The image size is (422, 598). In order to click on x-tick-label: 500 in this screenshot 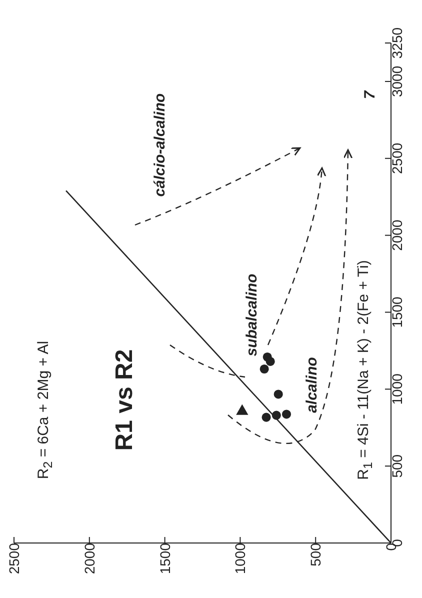, I will do `click(316, 554)`.